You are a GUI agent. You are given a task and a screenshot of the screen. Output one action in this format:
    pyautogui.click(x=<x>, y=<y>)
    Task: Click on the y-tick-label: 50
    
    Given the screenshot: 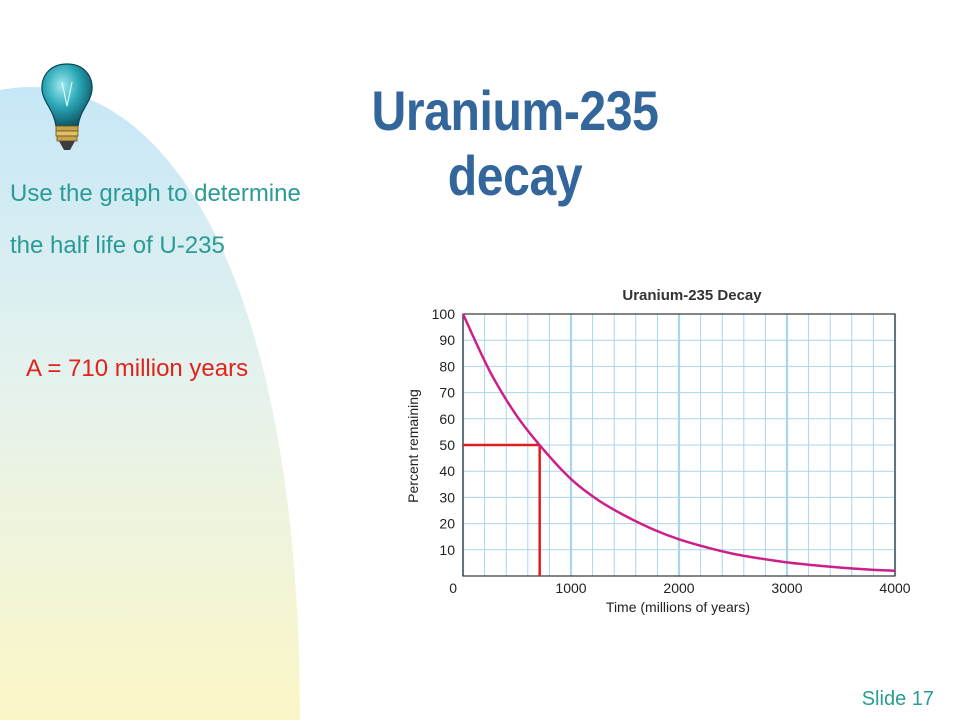 What is the action you would take?
    pyautogui.click(x=447, y=445)
    